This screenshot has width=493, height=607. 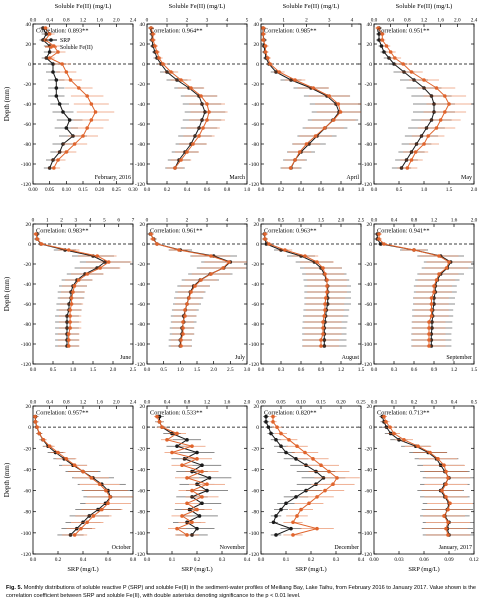 What do you see at coordinates (197, 560) in the screenshot?
I see `x-tick-label: 0.2` at bounding box center [197, 560].